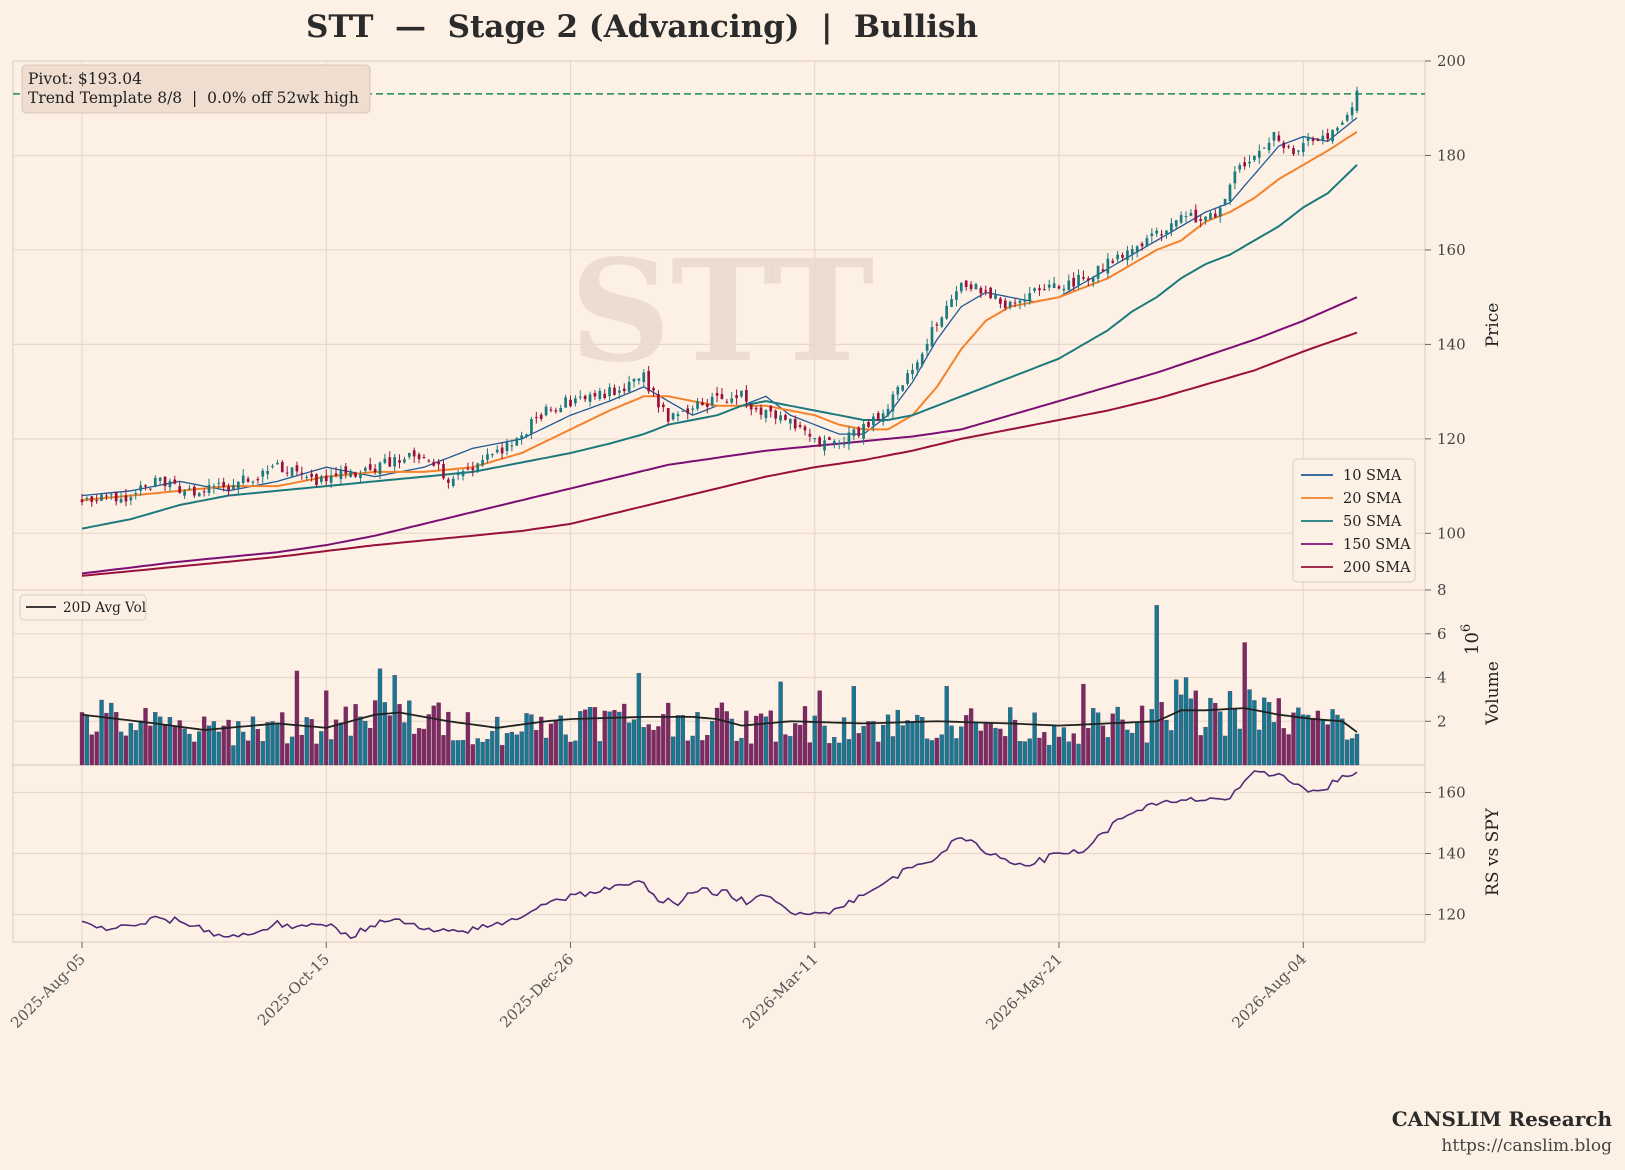  Describe the element at coordinates (1372, 522) in the screenshot. I see `sma-legend-label: 50 SMA` at that location.